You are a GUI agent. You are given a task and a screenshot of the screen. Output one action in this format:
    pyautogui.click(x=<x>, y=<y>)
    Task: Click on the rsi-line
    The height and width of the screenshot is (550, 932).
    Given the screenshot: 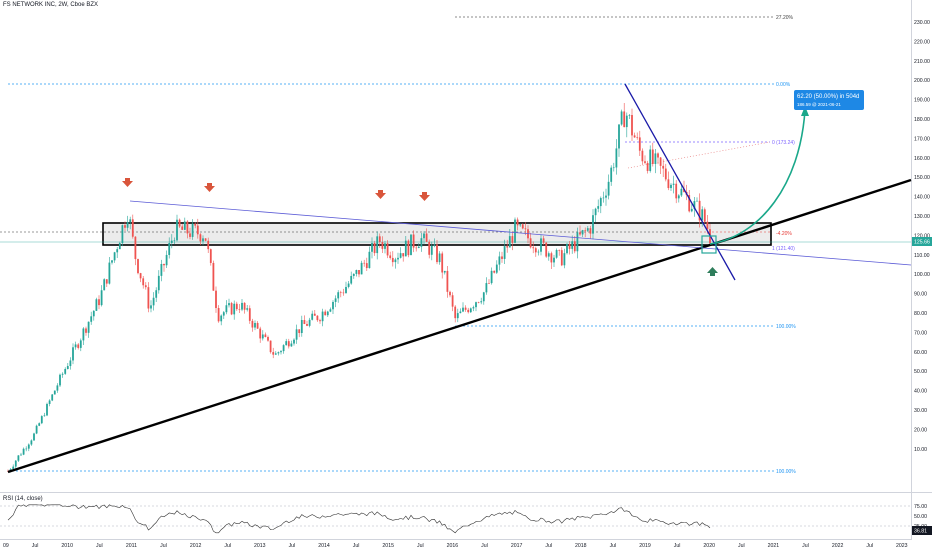 What is the action you would take?
    pyautogui.click(x=359, y=519)
    